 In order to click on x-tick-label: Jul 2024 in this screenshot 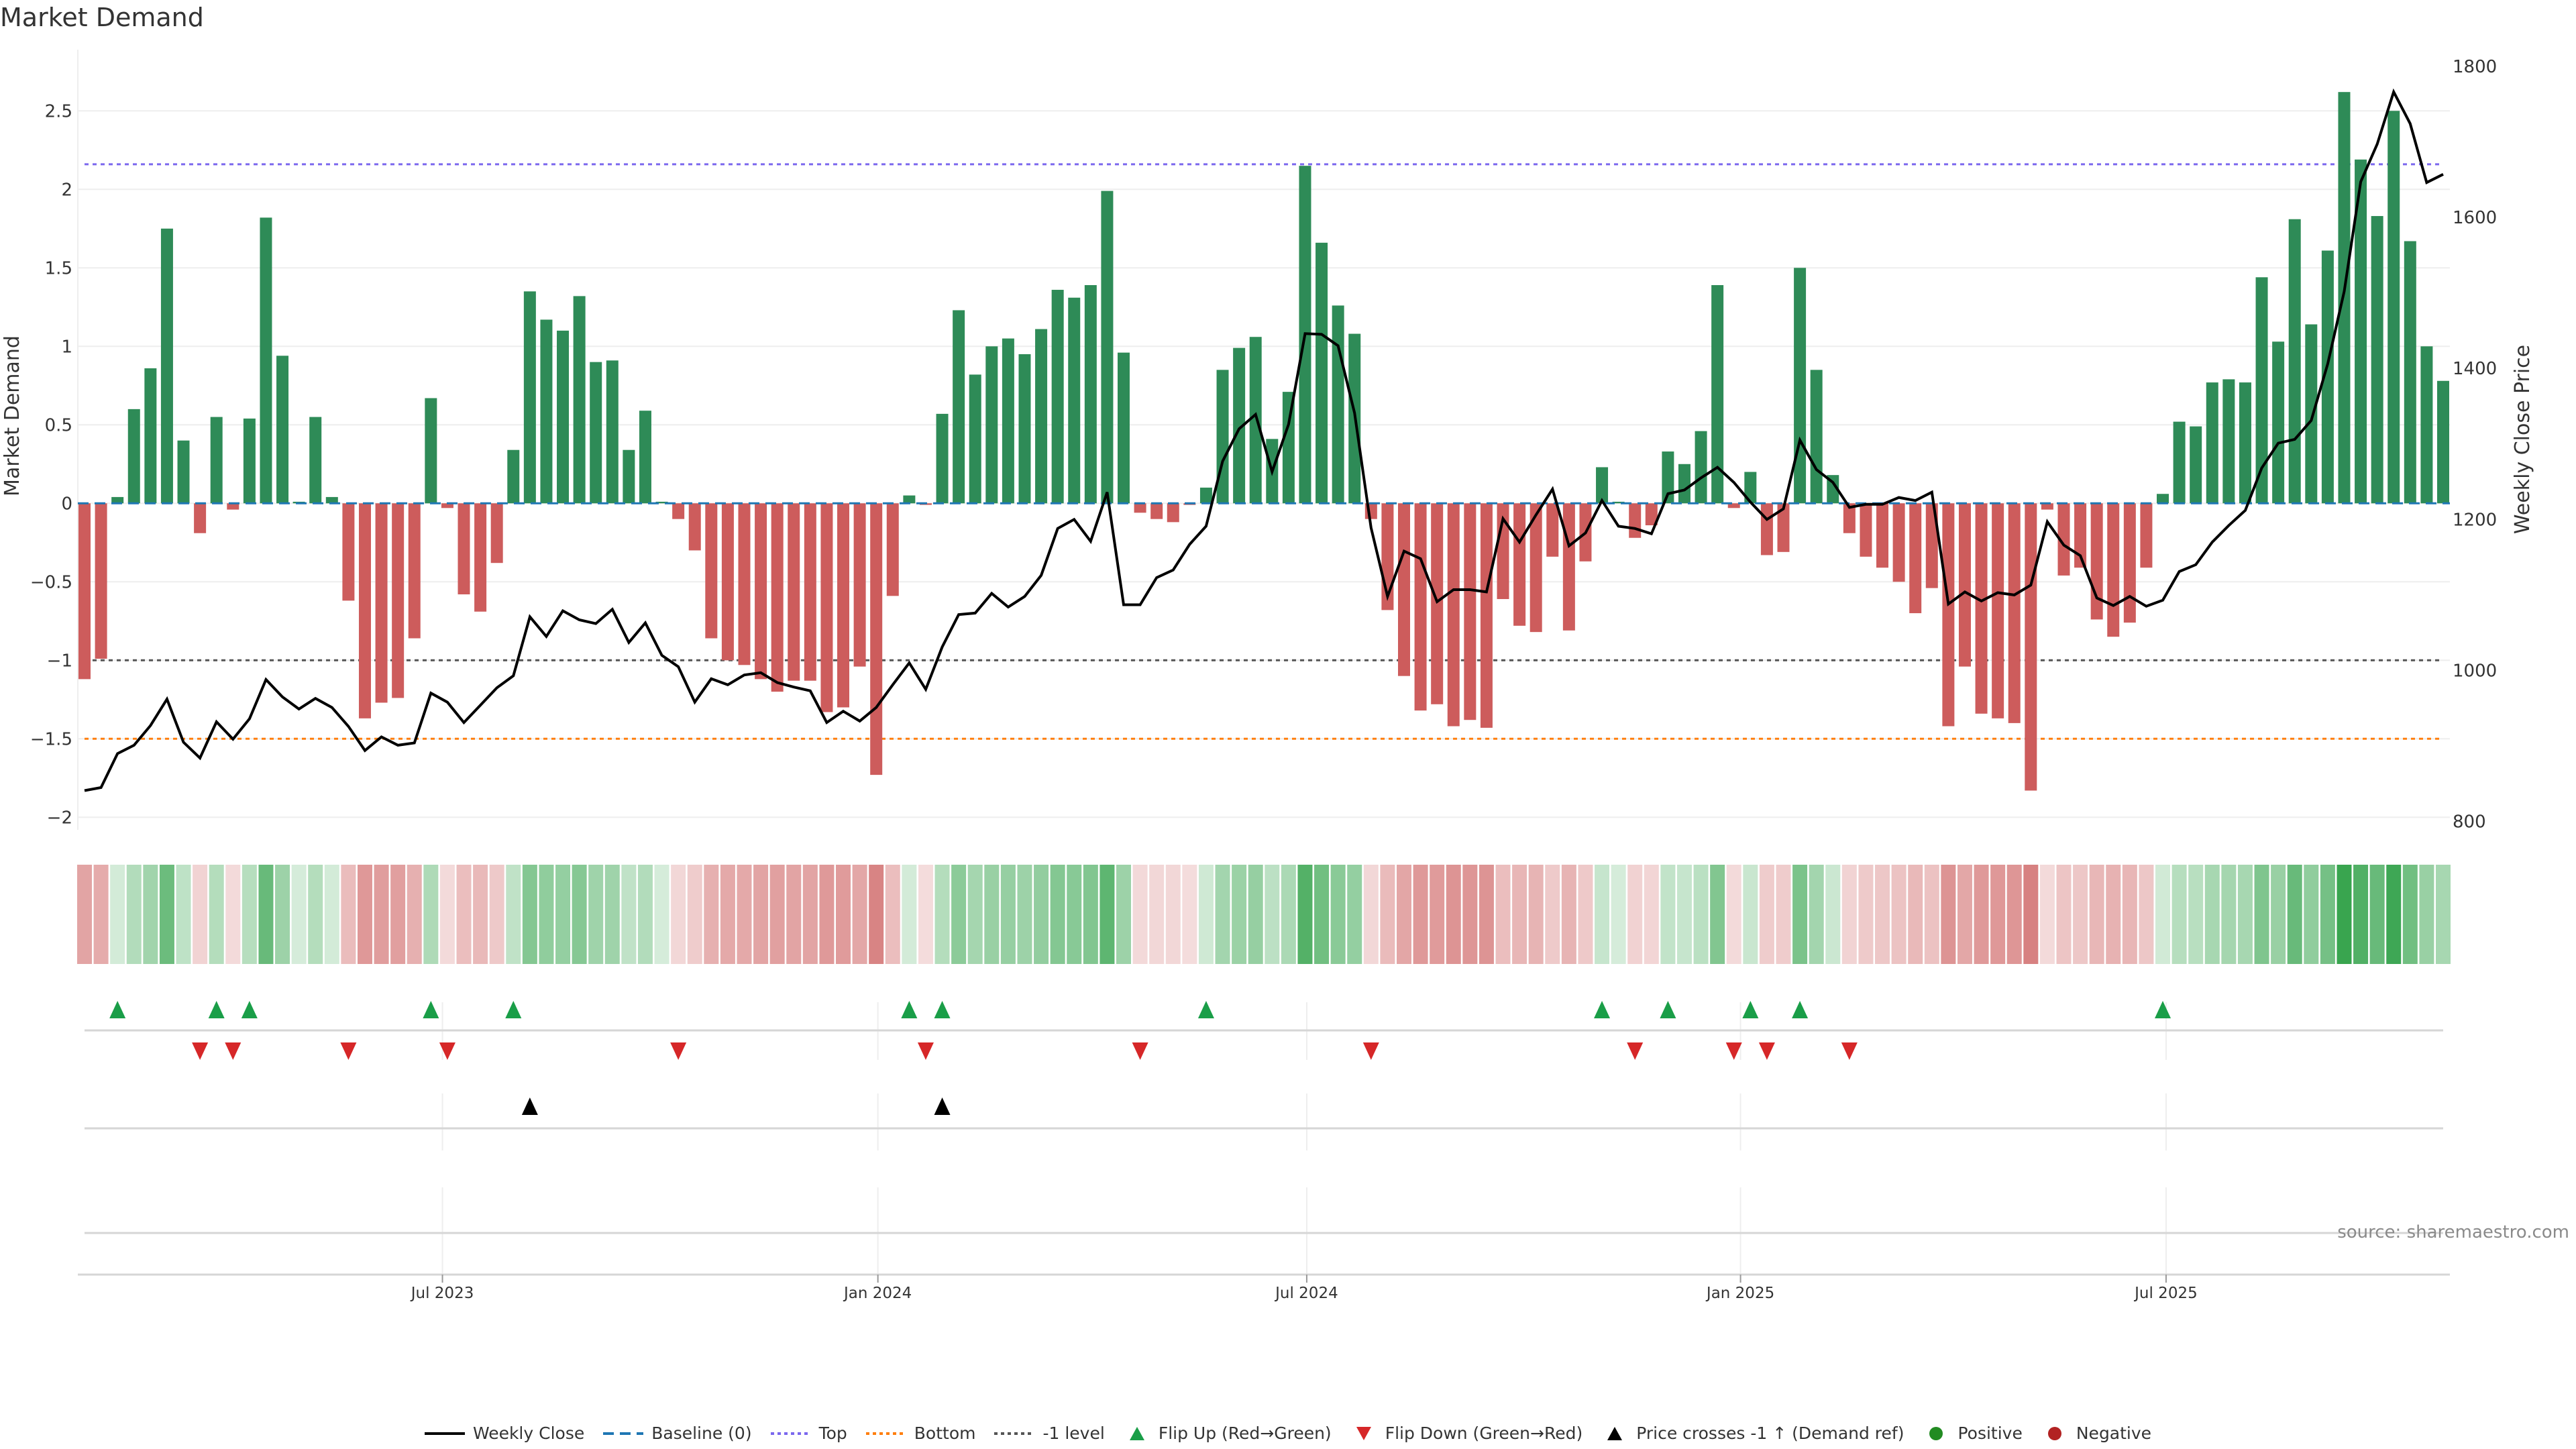, I will do `click(1306, 1293)`.